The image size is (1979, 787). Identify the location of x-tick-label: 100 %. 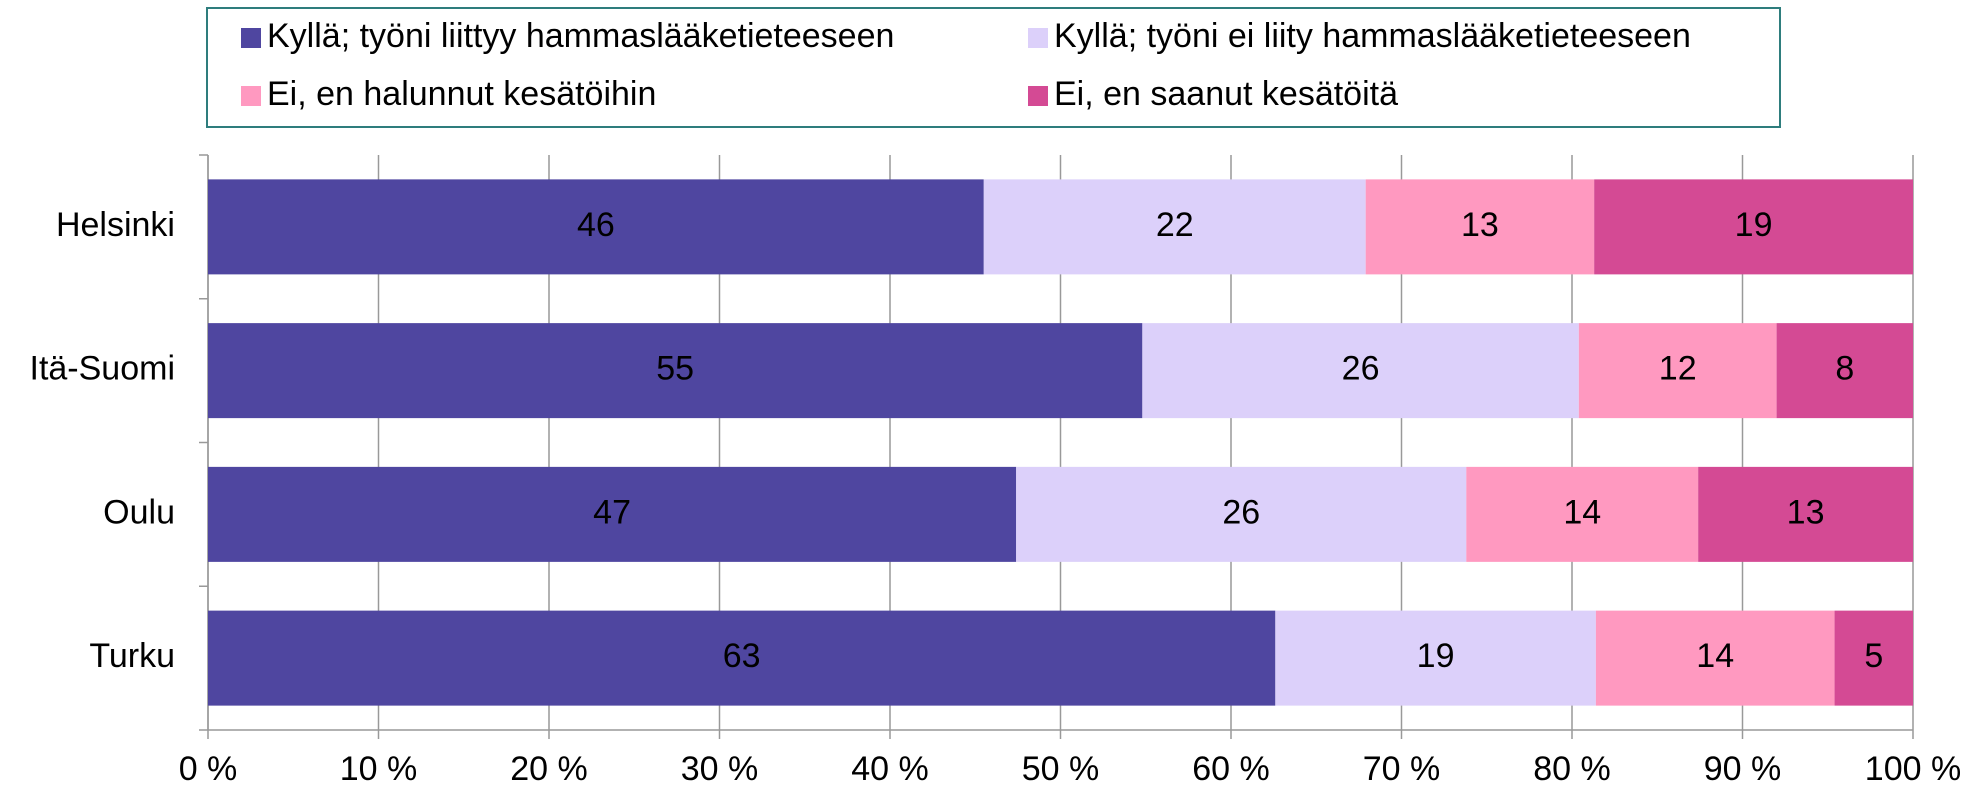
(1913, 768).